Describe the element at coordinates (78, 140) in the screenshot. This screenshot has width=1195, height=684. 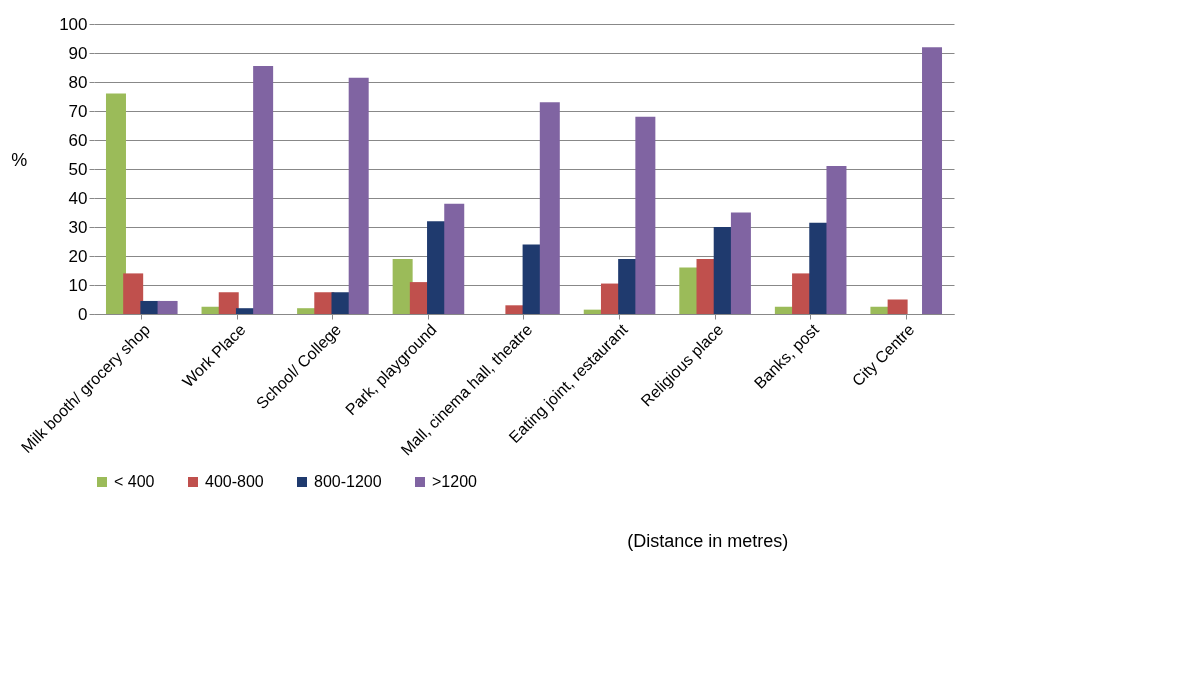
I see `y-tick-label: 60` at that location.